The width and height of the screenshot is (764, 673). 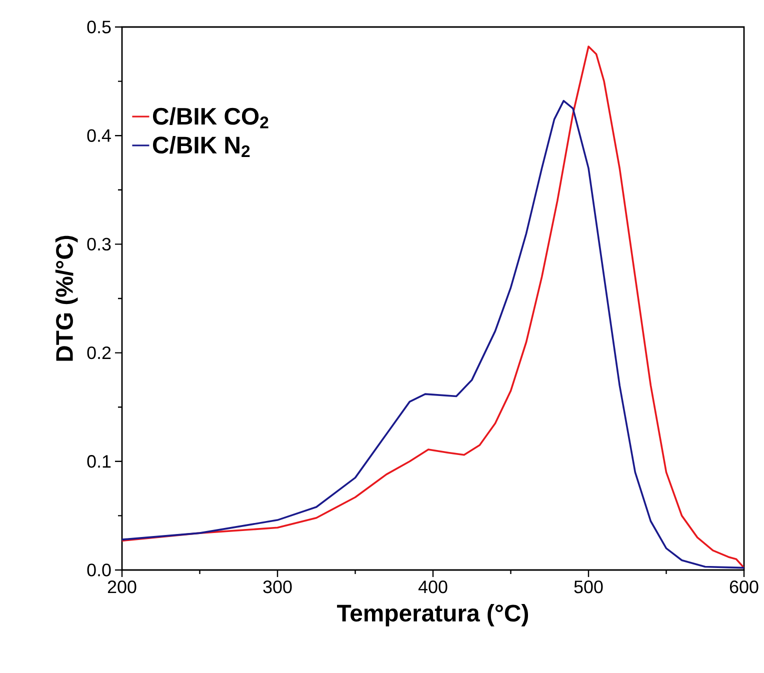 I want to click on x-tick-label: 300, so click(x=277, y=587).